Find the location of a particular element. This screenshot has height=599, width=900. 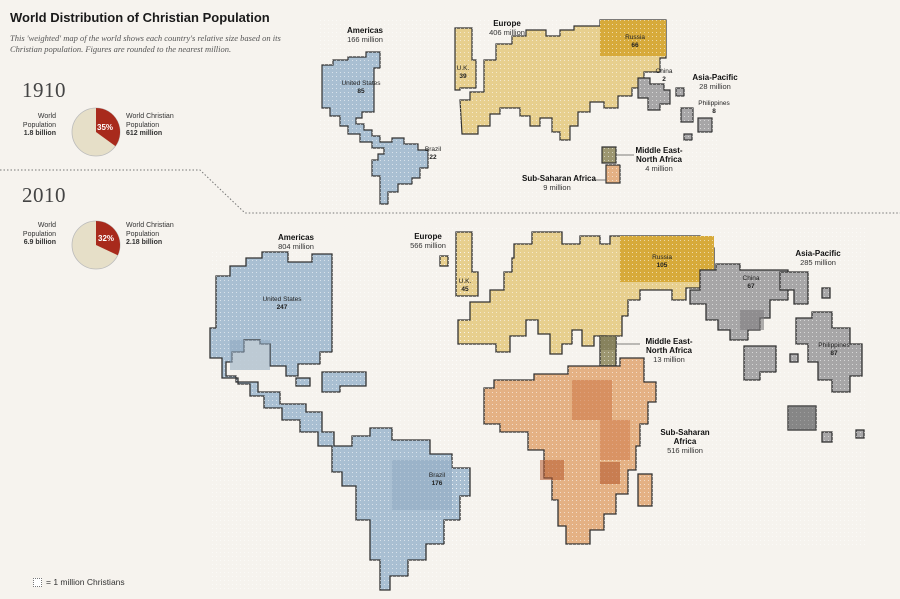

christian-pop-1910: World Christian Population 612 million is located at coordinates (150, 126).